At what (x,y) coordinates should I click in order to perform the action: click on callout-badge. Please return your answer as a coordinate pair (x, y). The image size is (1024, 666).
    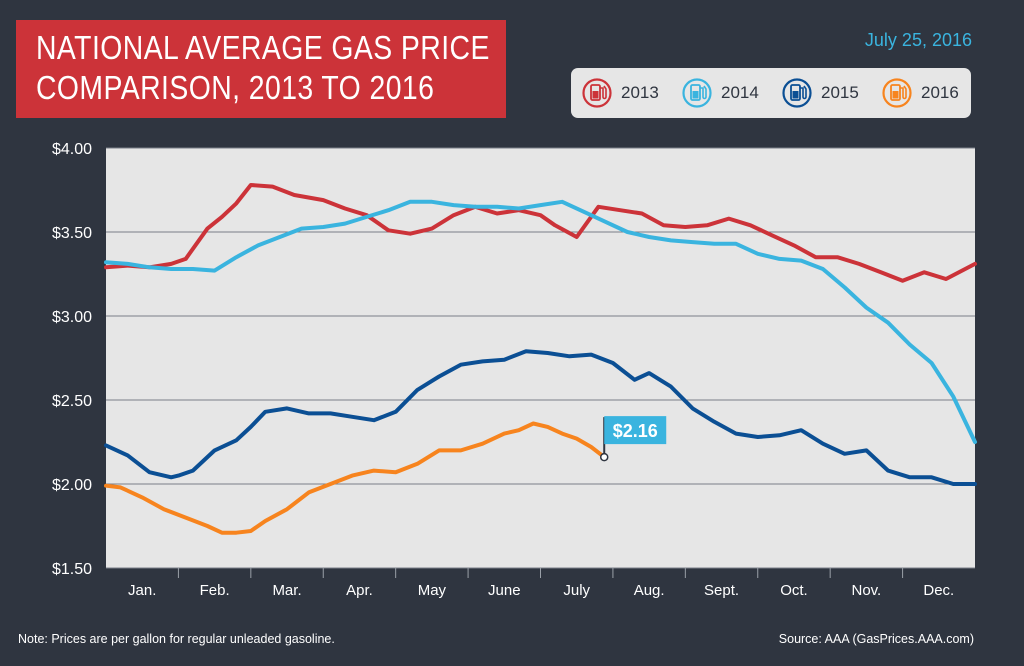
    Looking at the image, I should click on (635, 430).